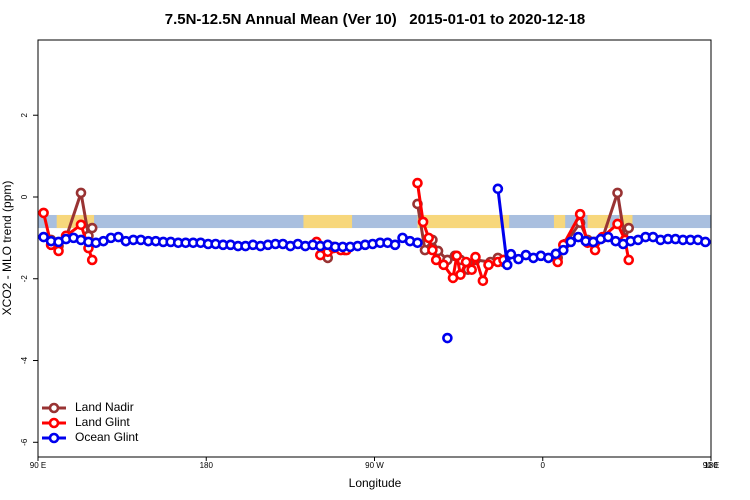  What do you see at coordinates (24, 442) in the screenshot?
I see `y-tick-label: -6` at bounding box center [24, 442].